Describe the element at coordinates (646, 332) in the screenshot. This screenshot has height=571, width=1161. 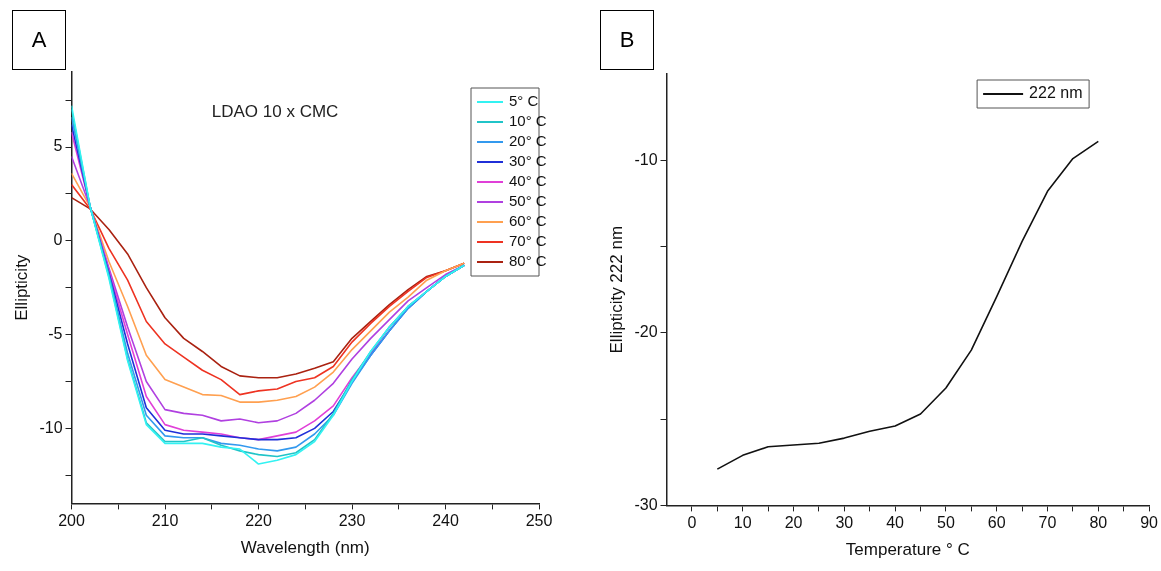
I see `y-tick-label: -20` at that location.